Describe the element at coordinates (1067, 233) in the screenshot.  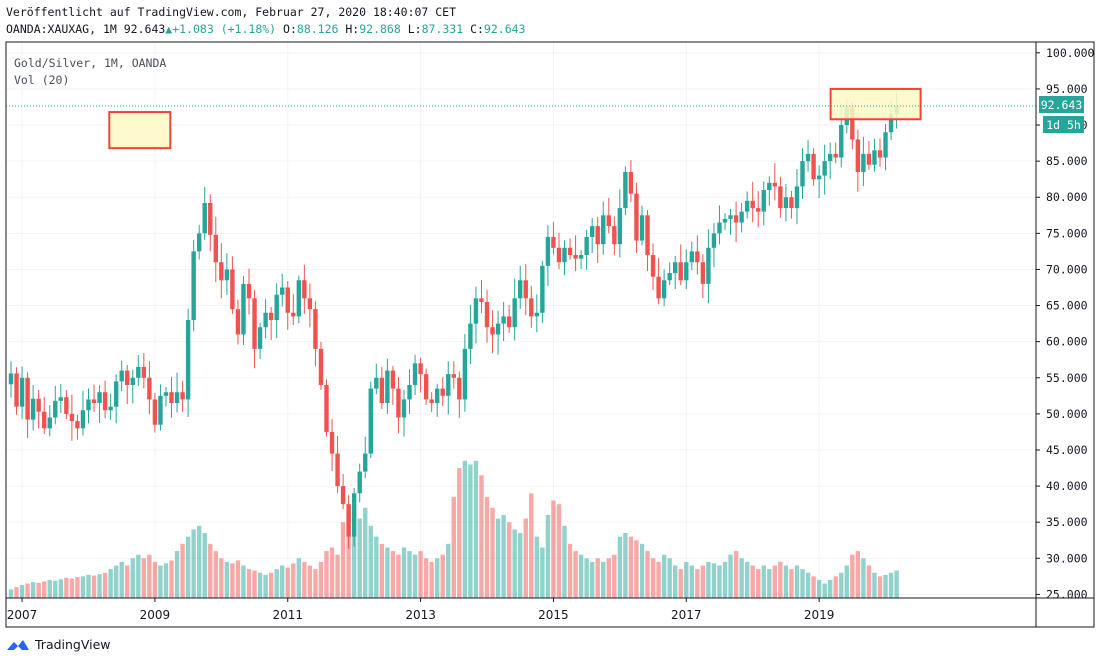
I see `y-tick-label: 75.000` at that location.